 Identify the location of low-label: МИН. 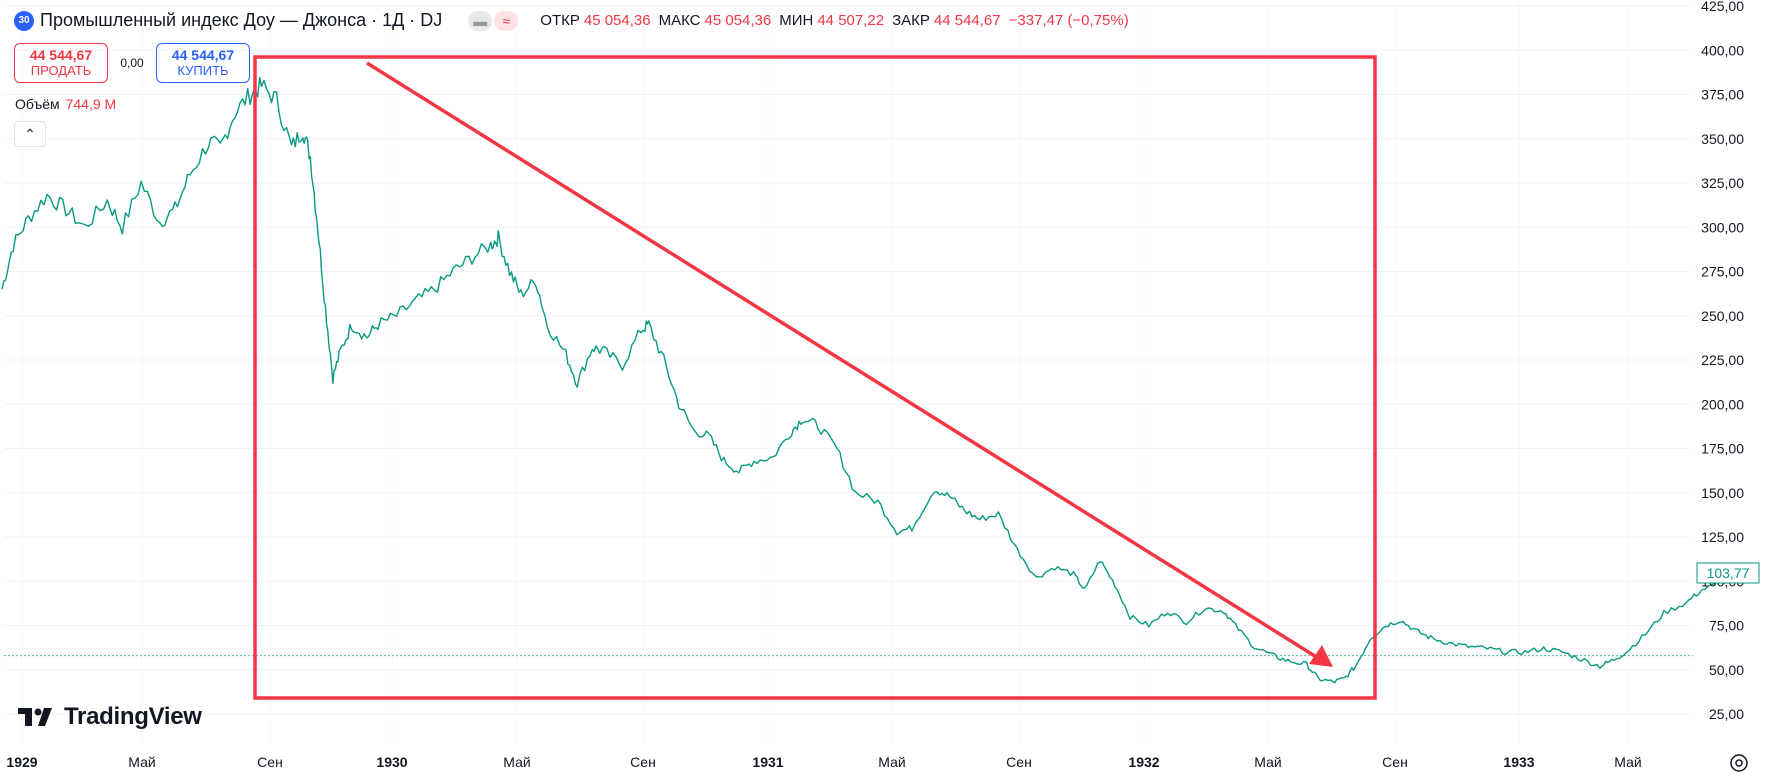
(796, 20).